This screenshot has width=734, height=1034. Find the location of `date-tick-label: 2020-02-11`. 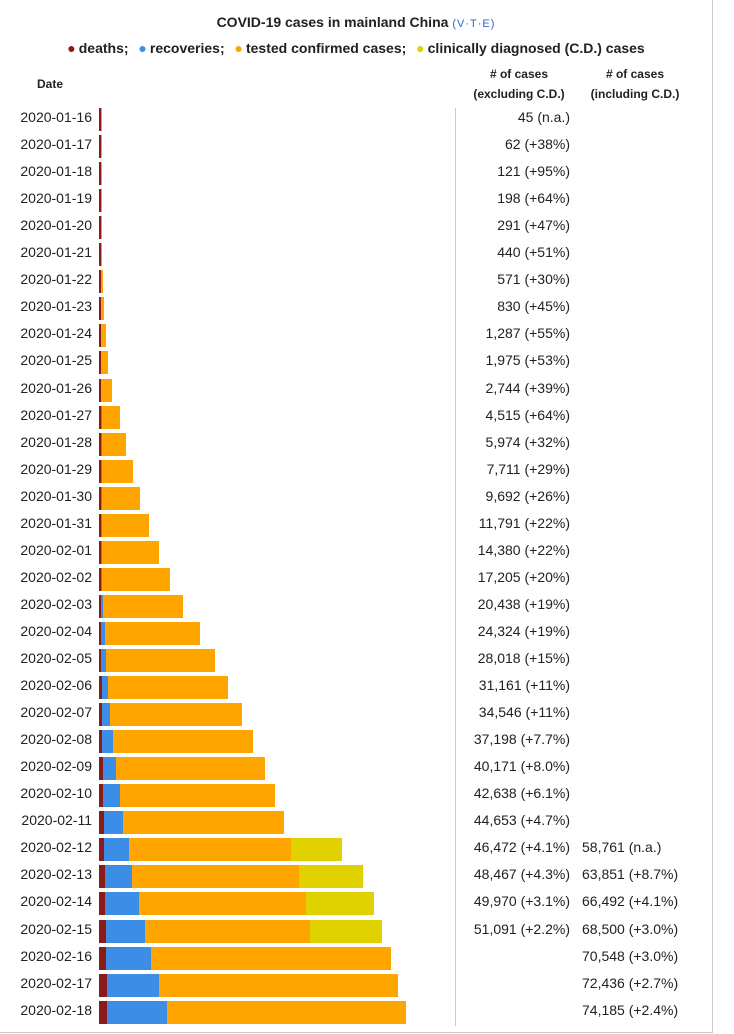

date-tick-label: 2020-02-11 is located at coordinates (56, 820).